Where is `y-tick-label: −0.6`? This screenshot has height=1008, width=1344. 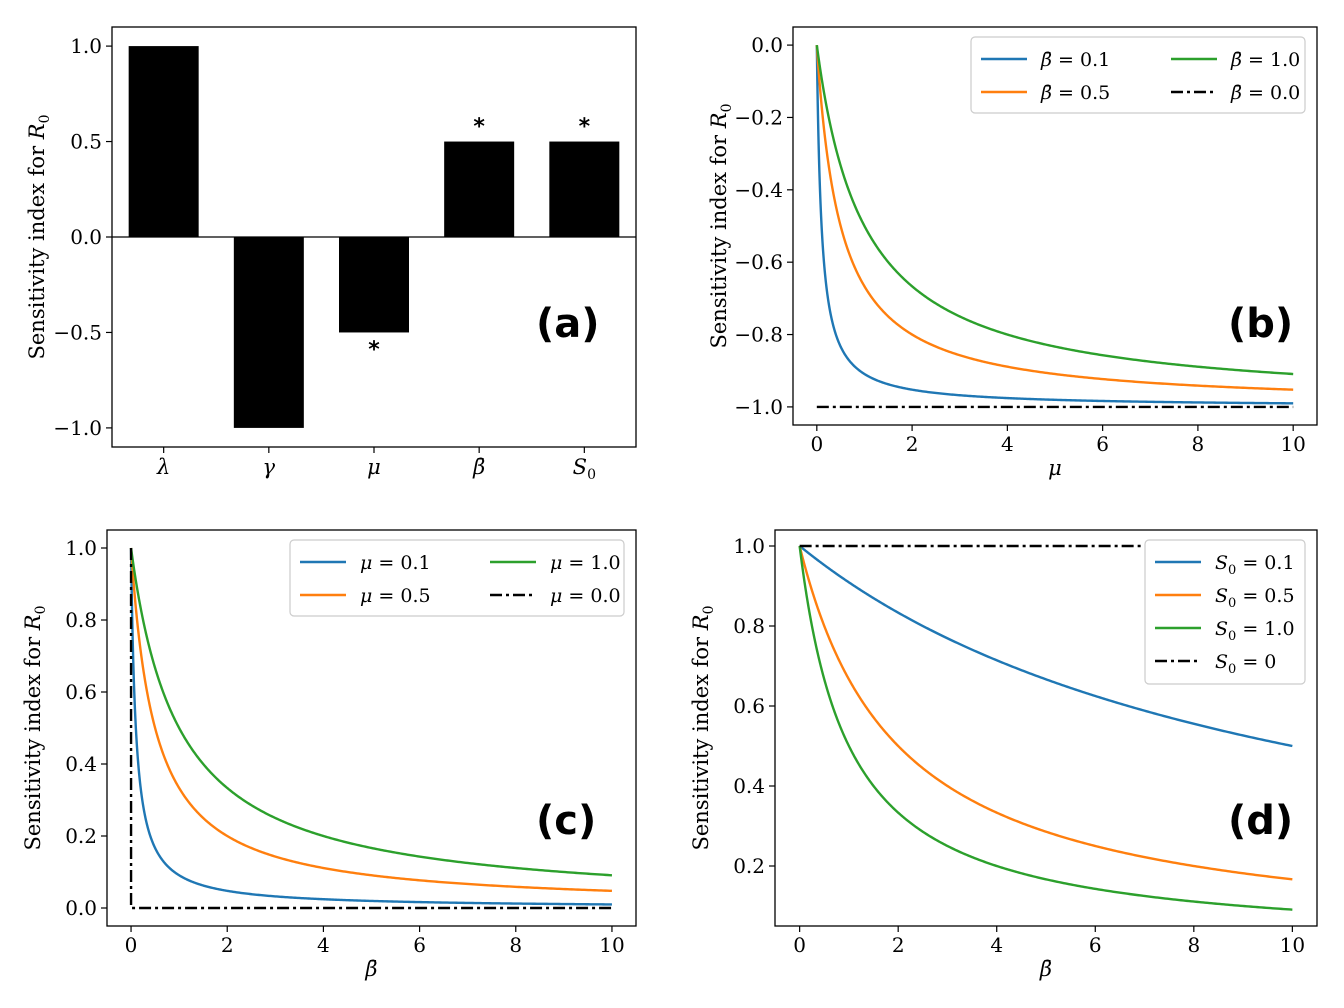
y-tick-label: −0.6 is located at coordinates (758, 262).